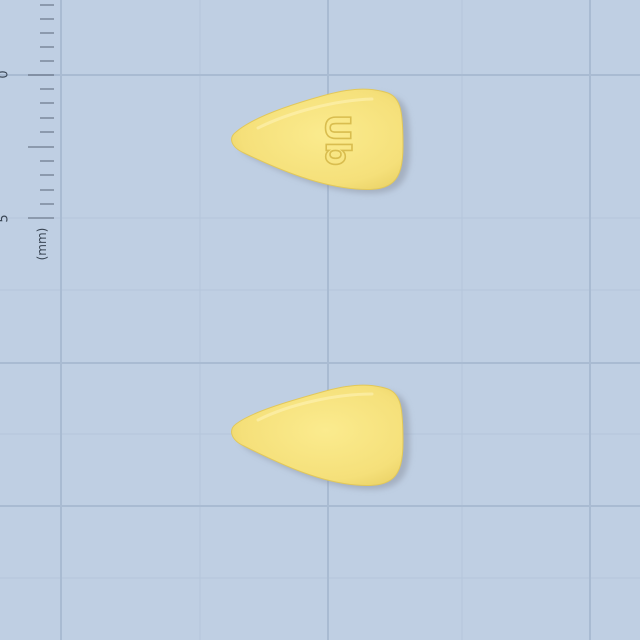 This screenshot has width=640, height=640. I want to click on scale-number-zero: 0, so click(6, 74).